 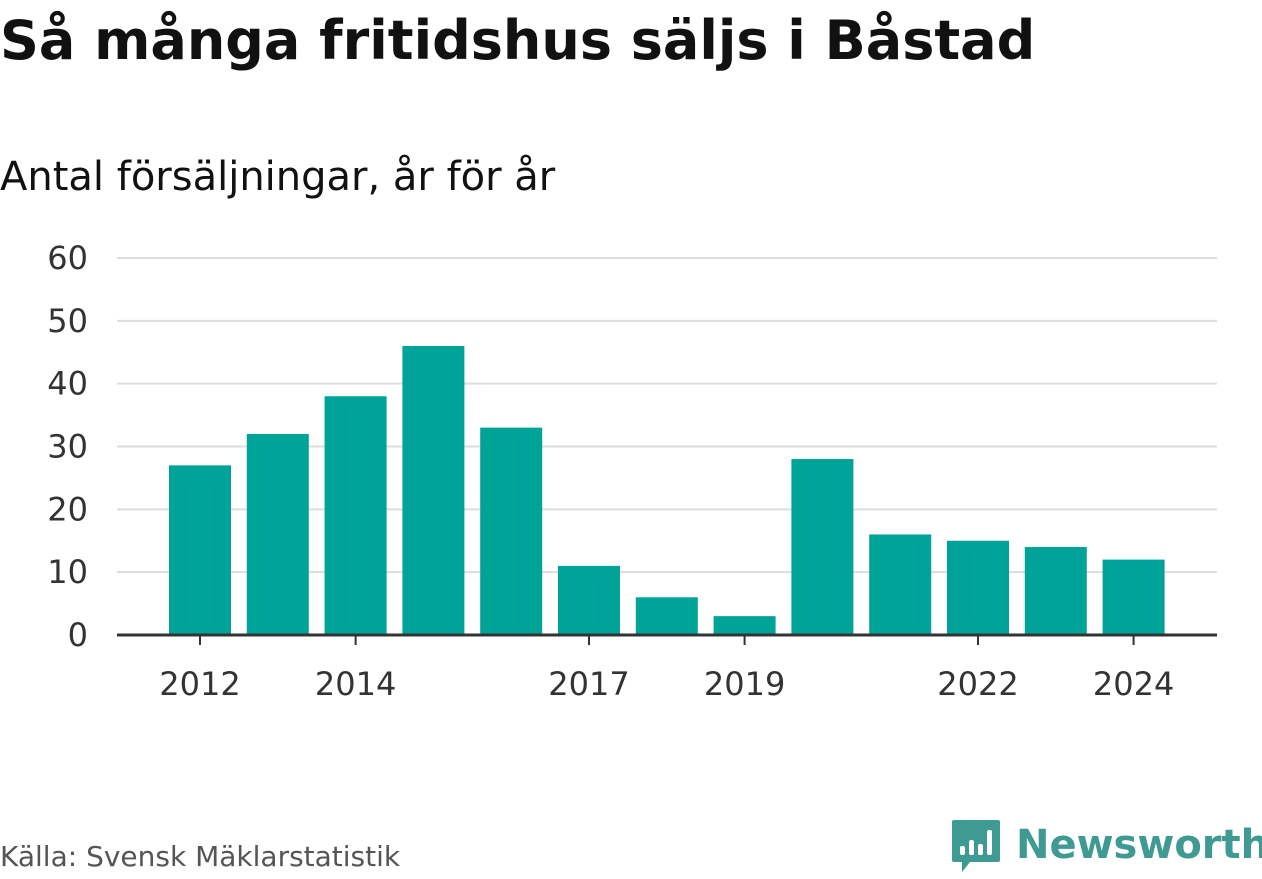 I want to click on x-tick-label: 2012, so click(x=199, y=684).